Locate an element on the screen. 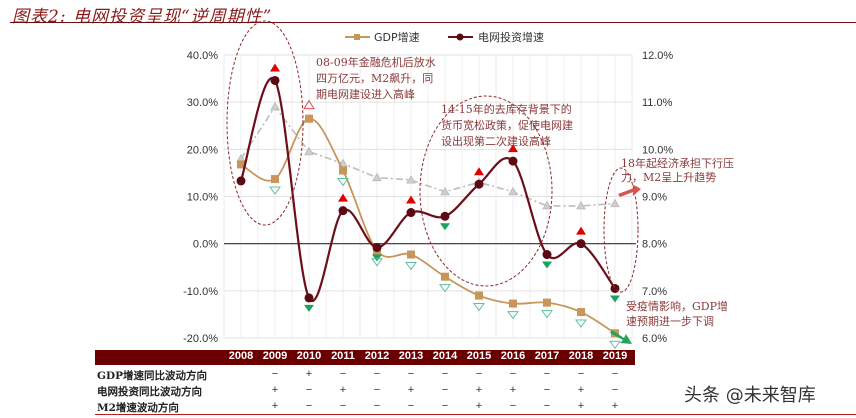 The height and width of the screenshot is (418, 856). annotation-2019: 速预期进一步下调 is located at coordinates (670, 321).